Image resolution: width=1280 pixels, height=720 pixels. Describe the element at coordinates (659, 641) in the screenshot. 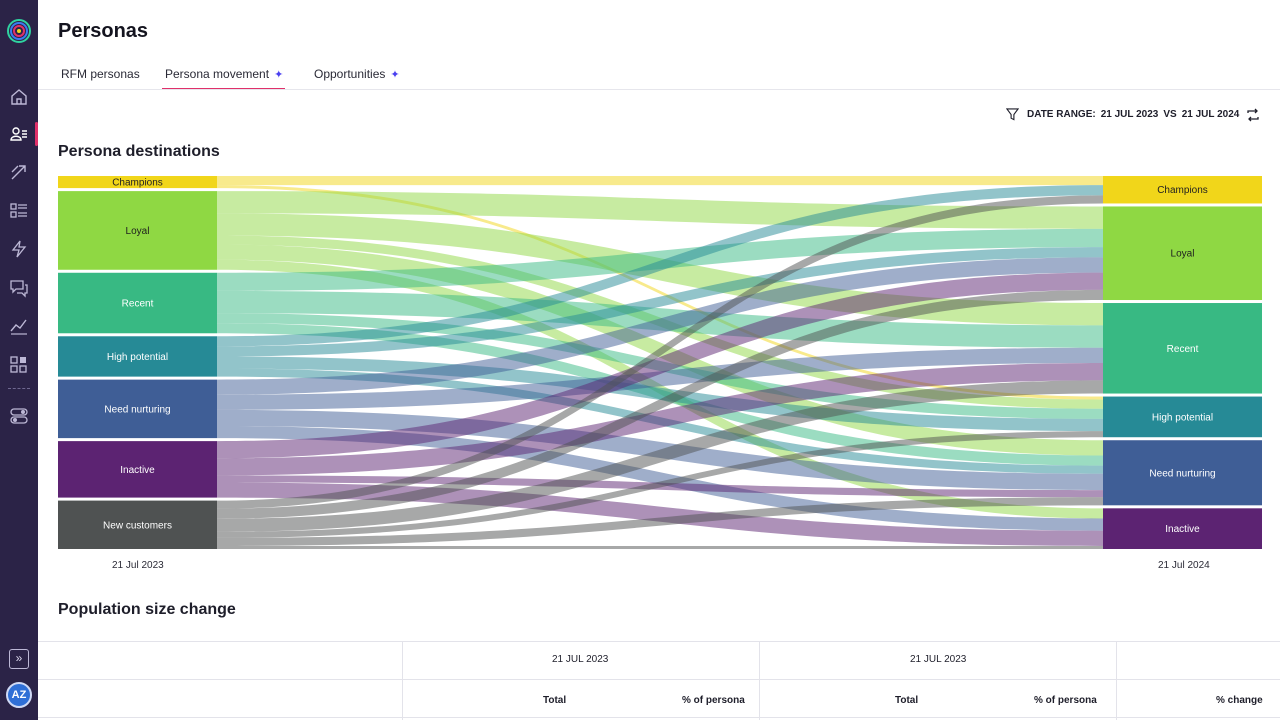

I see `table-border-top` at that location.